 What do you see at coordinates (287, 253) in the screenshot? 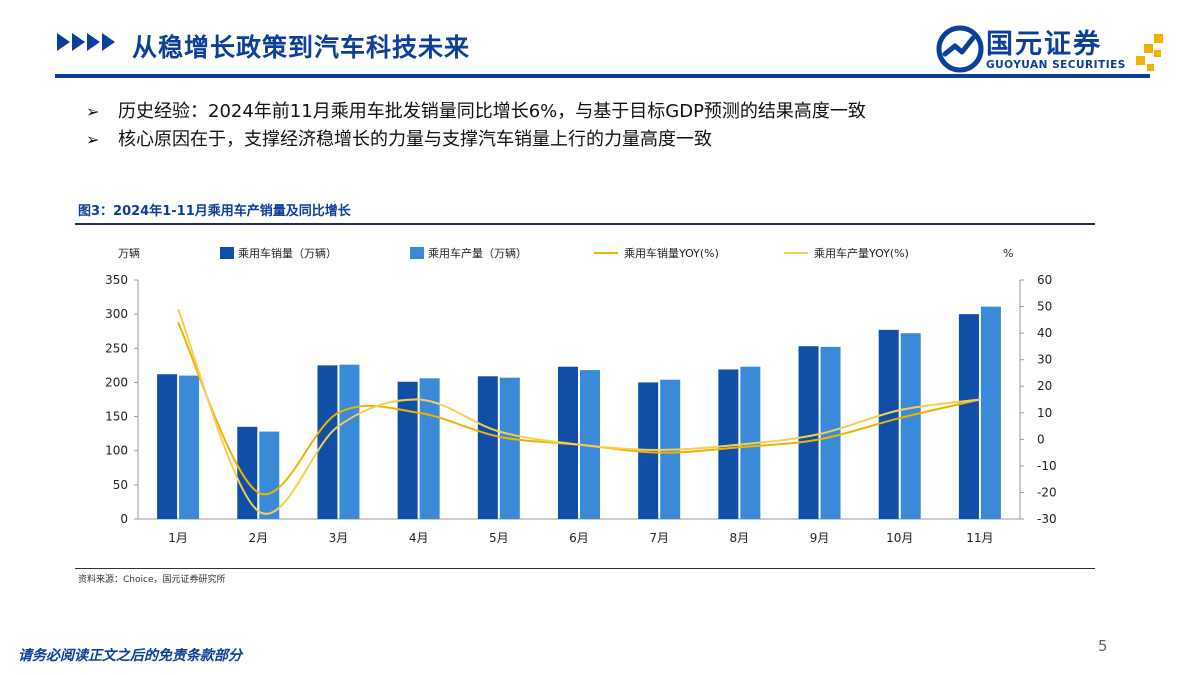
I see `legend-label: 乘用车销量（万辆）` at bounding box center [287, 253].